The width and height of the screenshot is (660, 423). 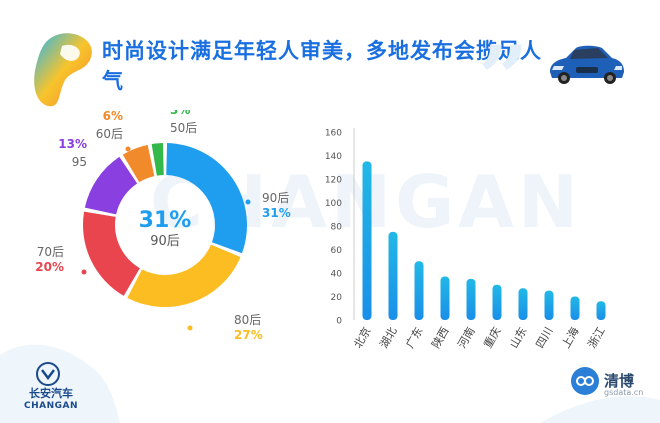 I want to click on donut-center-value: 31%, so click(x=165, y=220).